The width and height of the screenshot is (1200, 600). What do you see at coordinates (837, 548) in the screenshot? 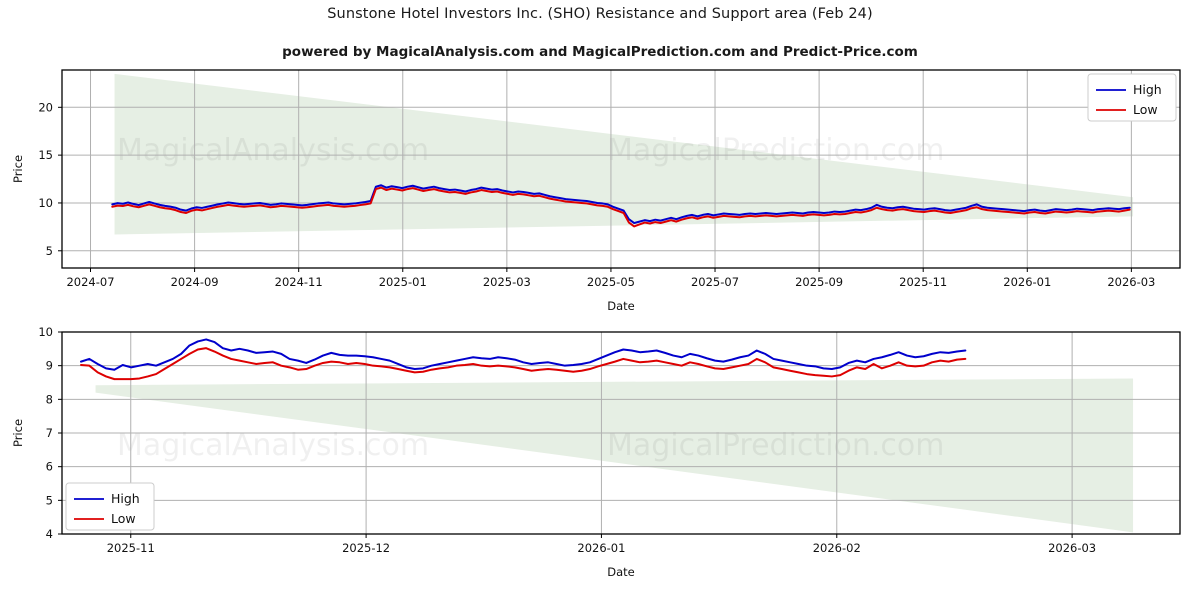
I see `x-tick-label: 2026-02` at bounding box center [837, 548].